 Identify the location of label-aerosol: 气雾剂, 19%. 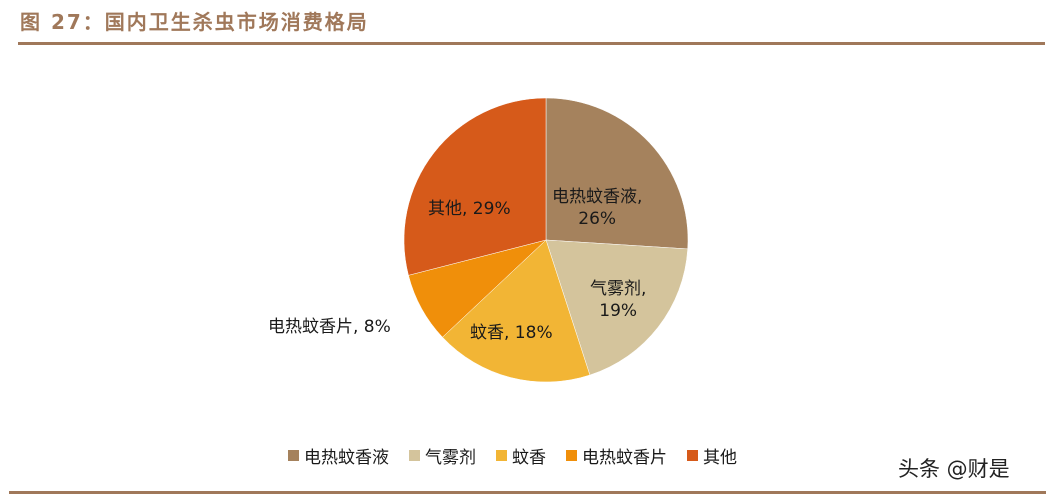
(618, 300).